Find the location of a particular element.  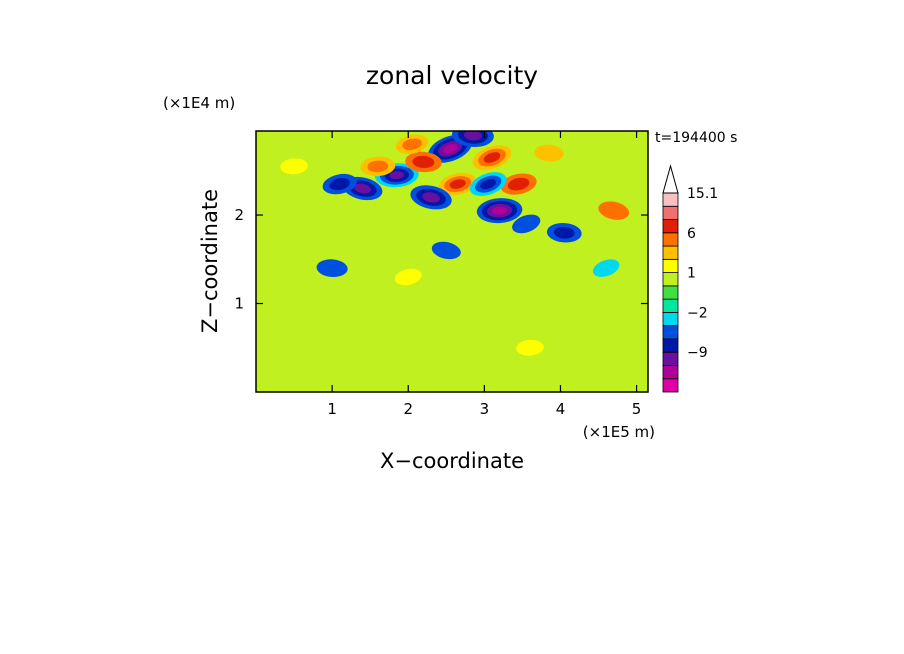

contour-field is located at coordinates (455, 243).